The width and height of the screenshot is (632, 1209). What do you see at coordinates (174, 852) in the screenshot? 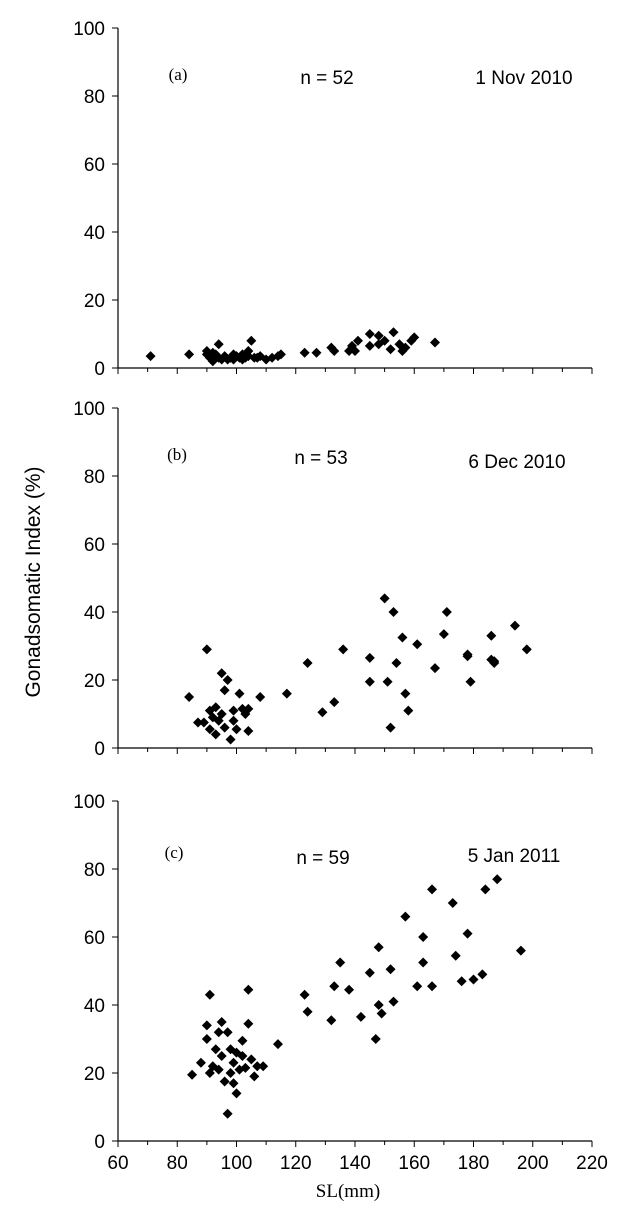
I see `panel-letter-label: (c)` at bounding box center [174, 852].